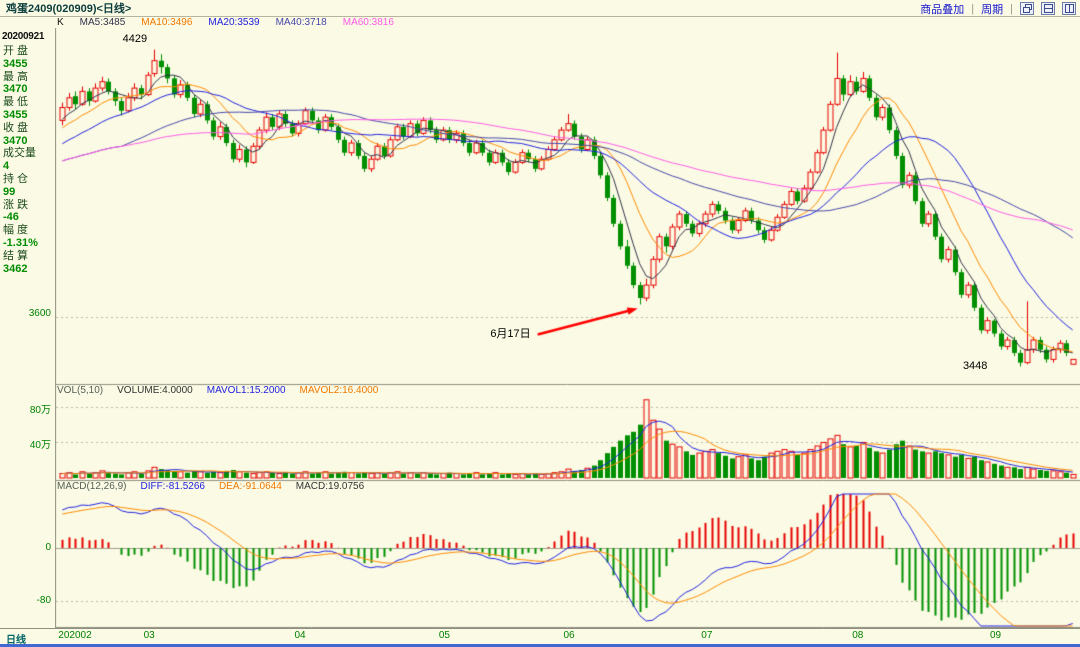 This screenshot has width=1080, height=647. Describe the element at coordinates (16, 640) in the screenshot. I see `period-tab: 日线` at that location.